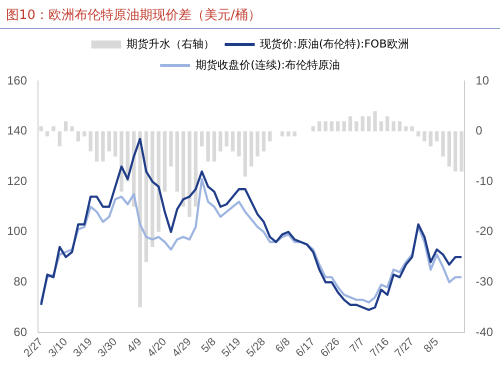 This screenshot has height=370, width=500. What do you see at coordinates (330, 348) in the screenshot?
I see `x-tick-label: 6/26` at bounding box center [330, 348].